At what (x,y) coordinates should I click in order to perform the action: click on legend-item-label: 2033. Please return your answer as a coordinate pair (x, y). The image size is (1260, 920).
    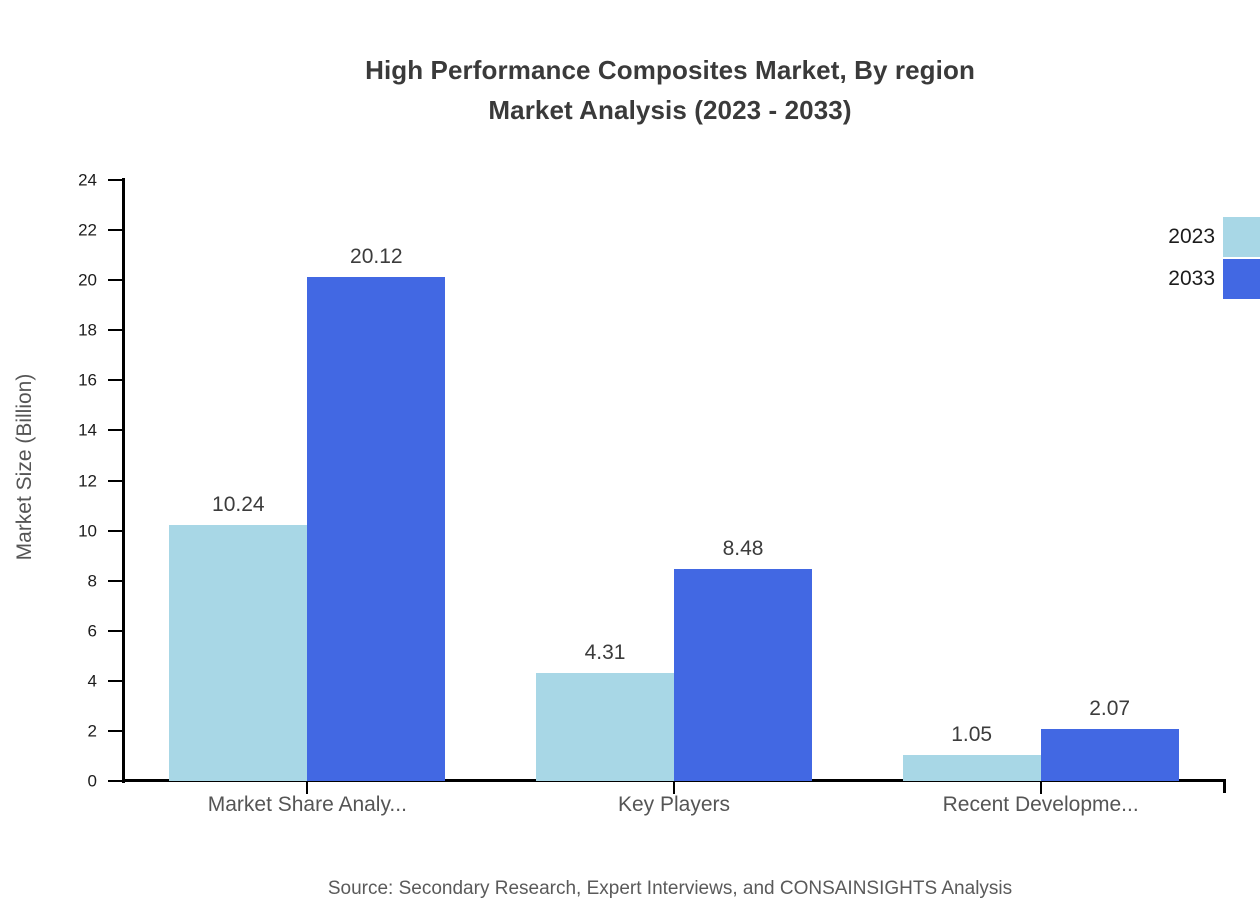
    Looking at the image, I should click on (1191, 278).